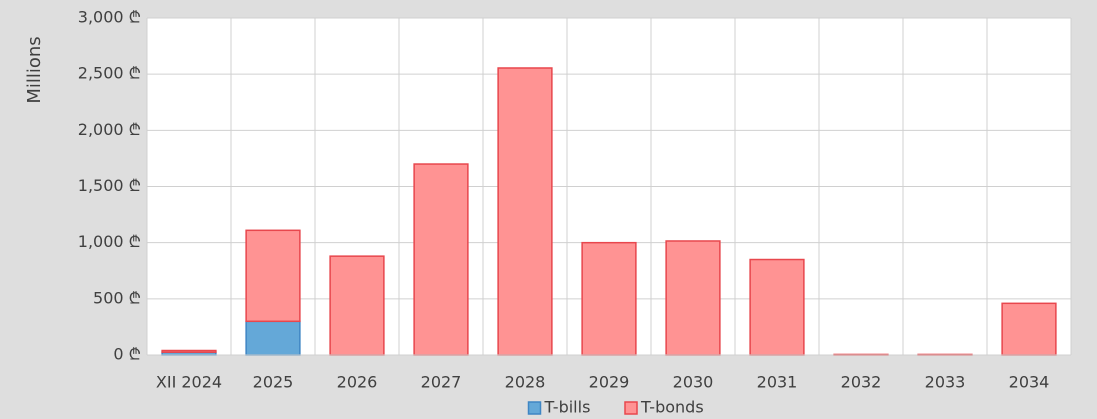 The image size is (1097, 419). What do you see at coordinates (117, 297) in the screenshot?
I see `y-tick-label: 500 ₾` at bounding box center [117, 297].